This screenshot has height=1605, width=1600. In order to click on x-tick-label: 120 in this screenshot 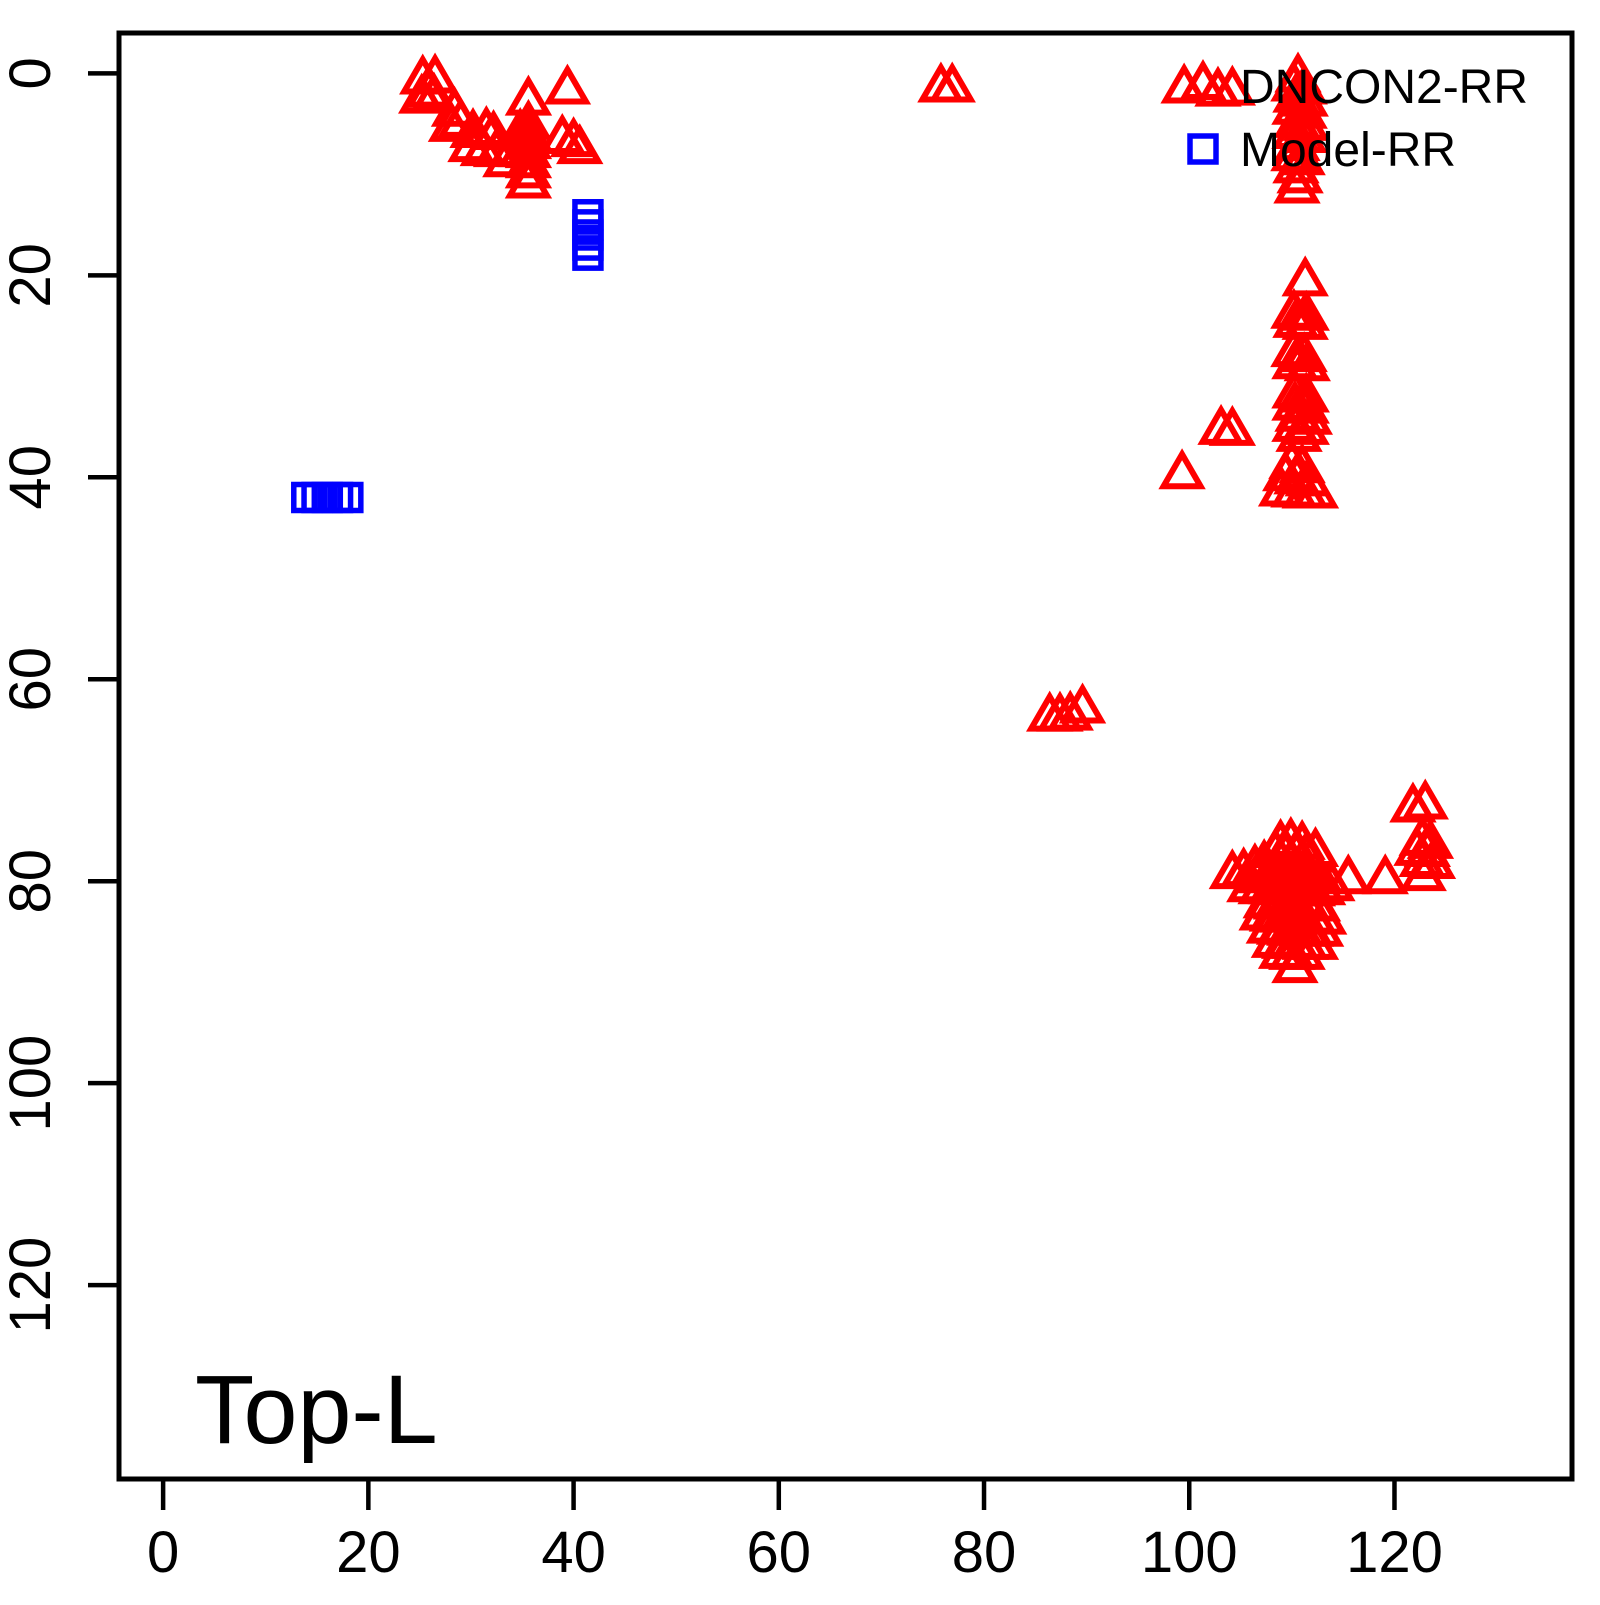, I will do `click(1394, 1552)`.